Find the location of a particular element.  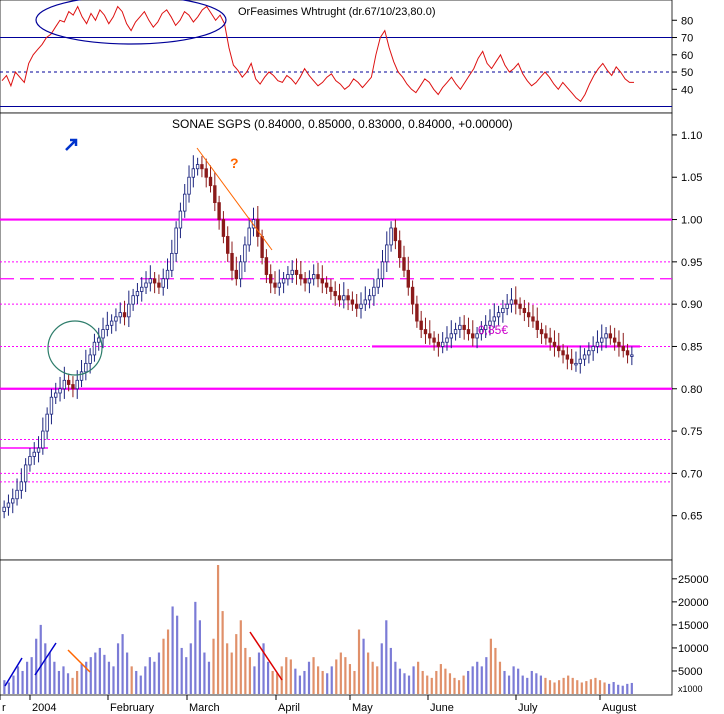

price-y-axis: 1.10 1.05 1.00 0.95 0.90 0.85 0.80 0.75 0.70 0.65 is located at coordinates (687, 326).